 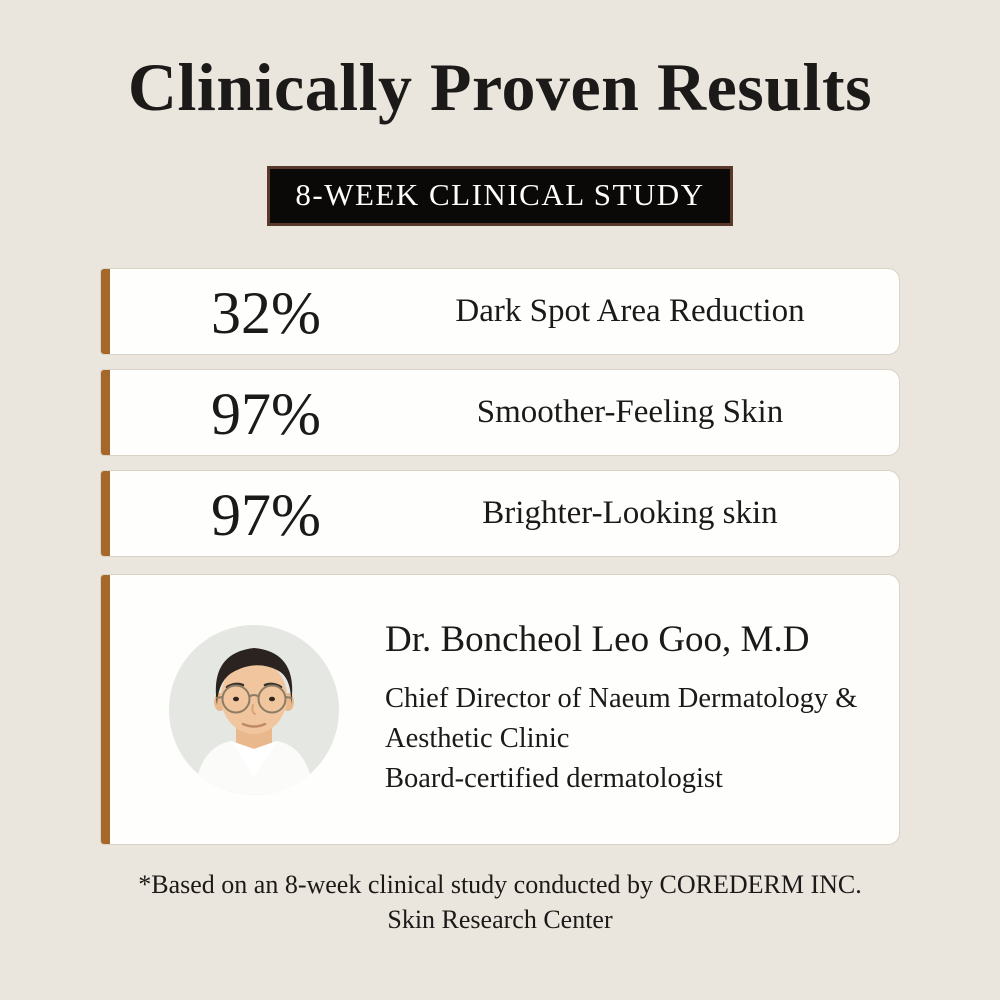 I want to click on stat-label: Dark Spot Area Reduction, so click(x=630, y=311).